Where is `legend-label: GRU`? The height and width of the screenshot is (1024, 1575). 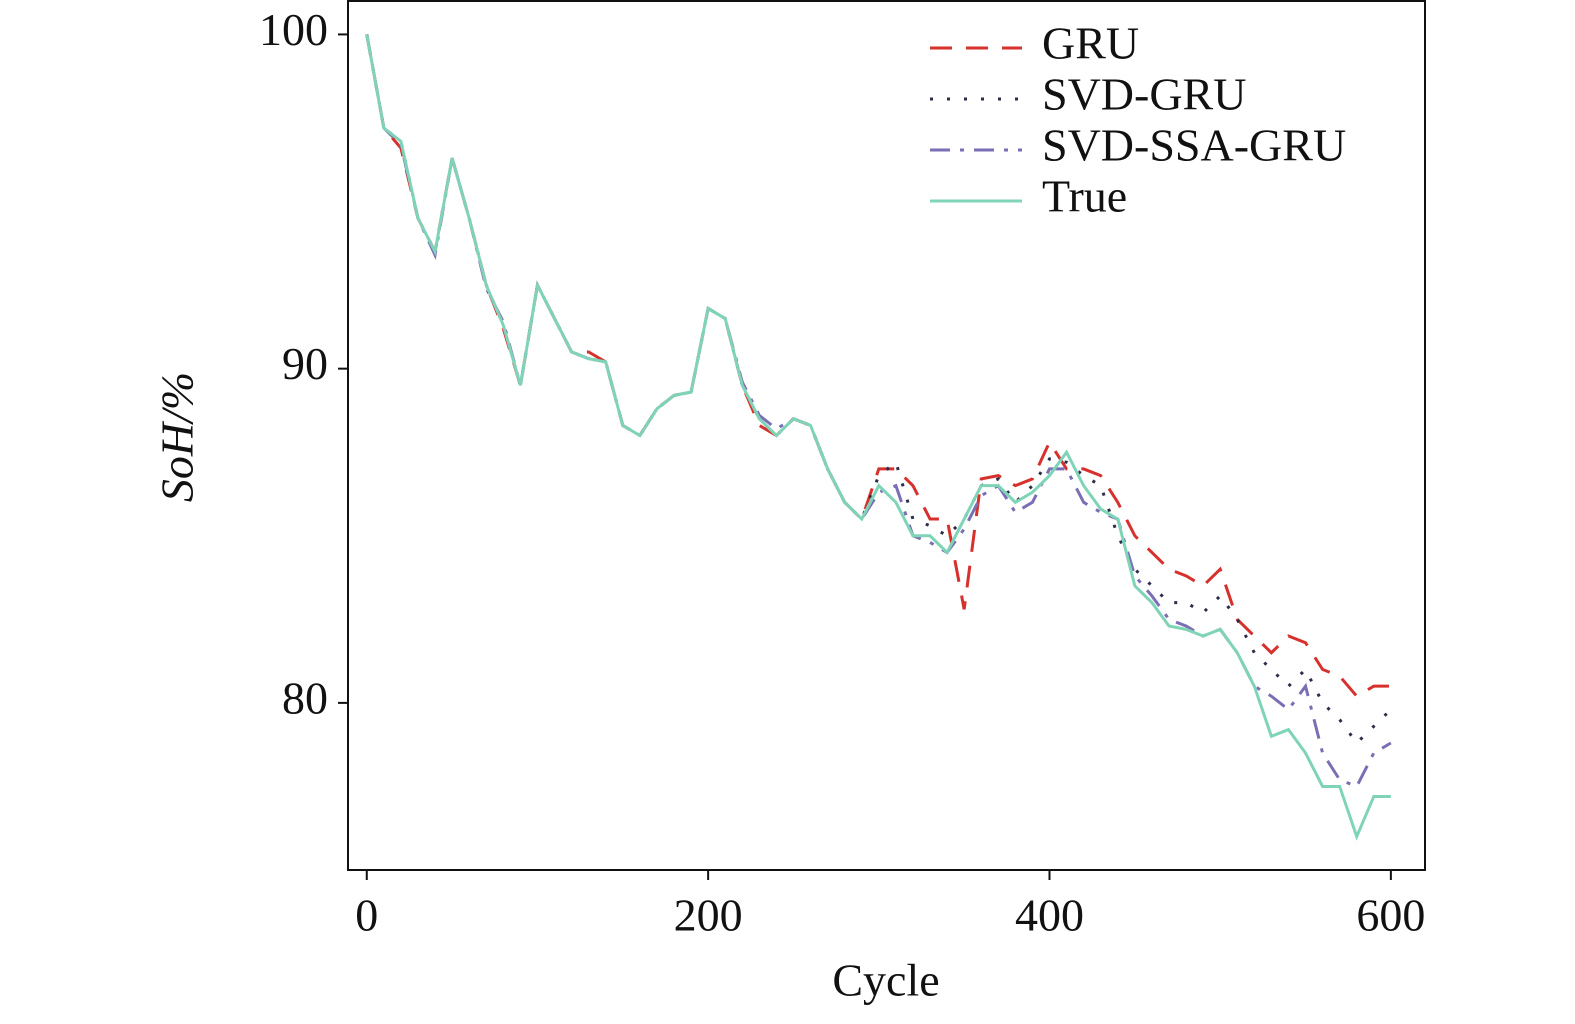
legend-label: GRU is located at coordinates (1090, 43).